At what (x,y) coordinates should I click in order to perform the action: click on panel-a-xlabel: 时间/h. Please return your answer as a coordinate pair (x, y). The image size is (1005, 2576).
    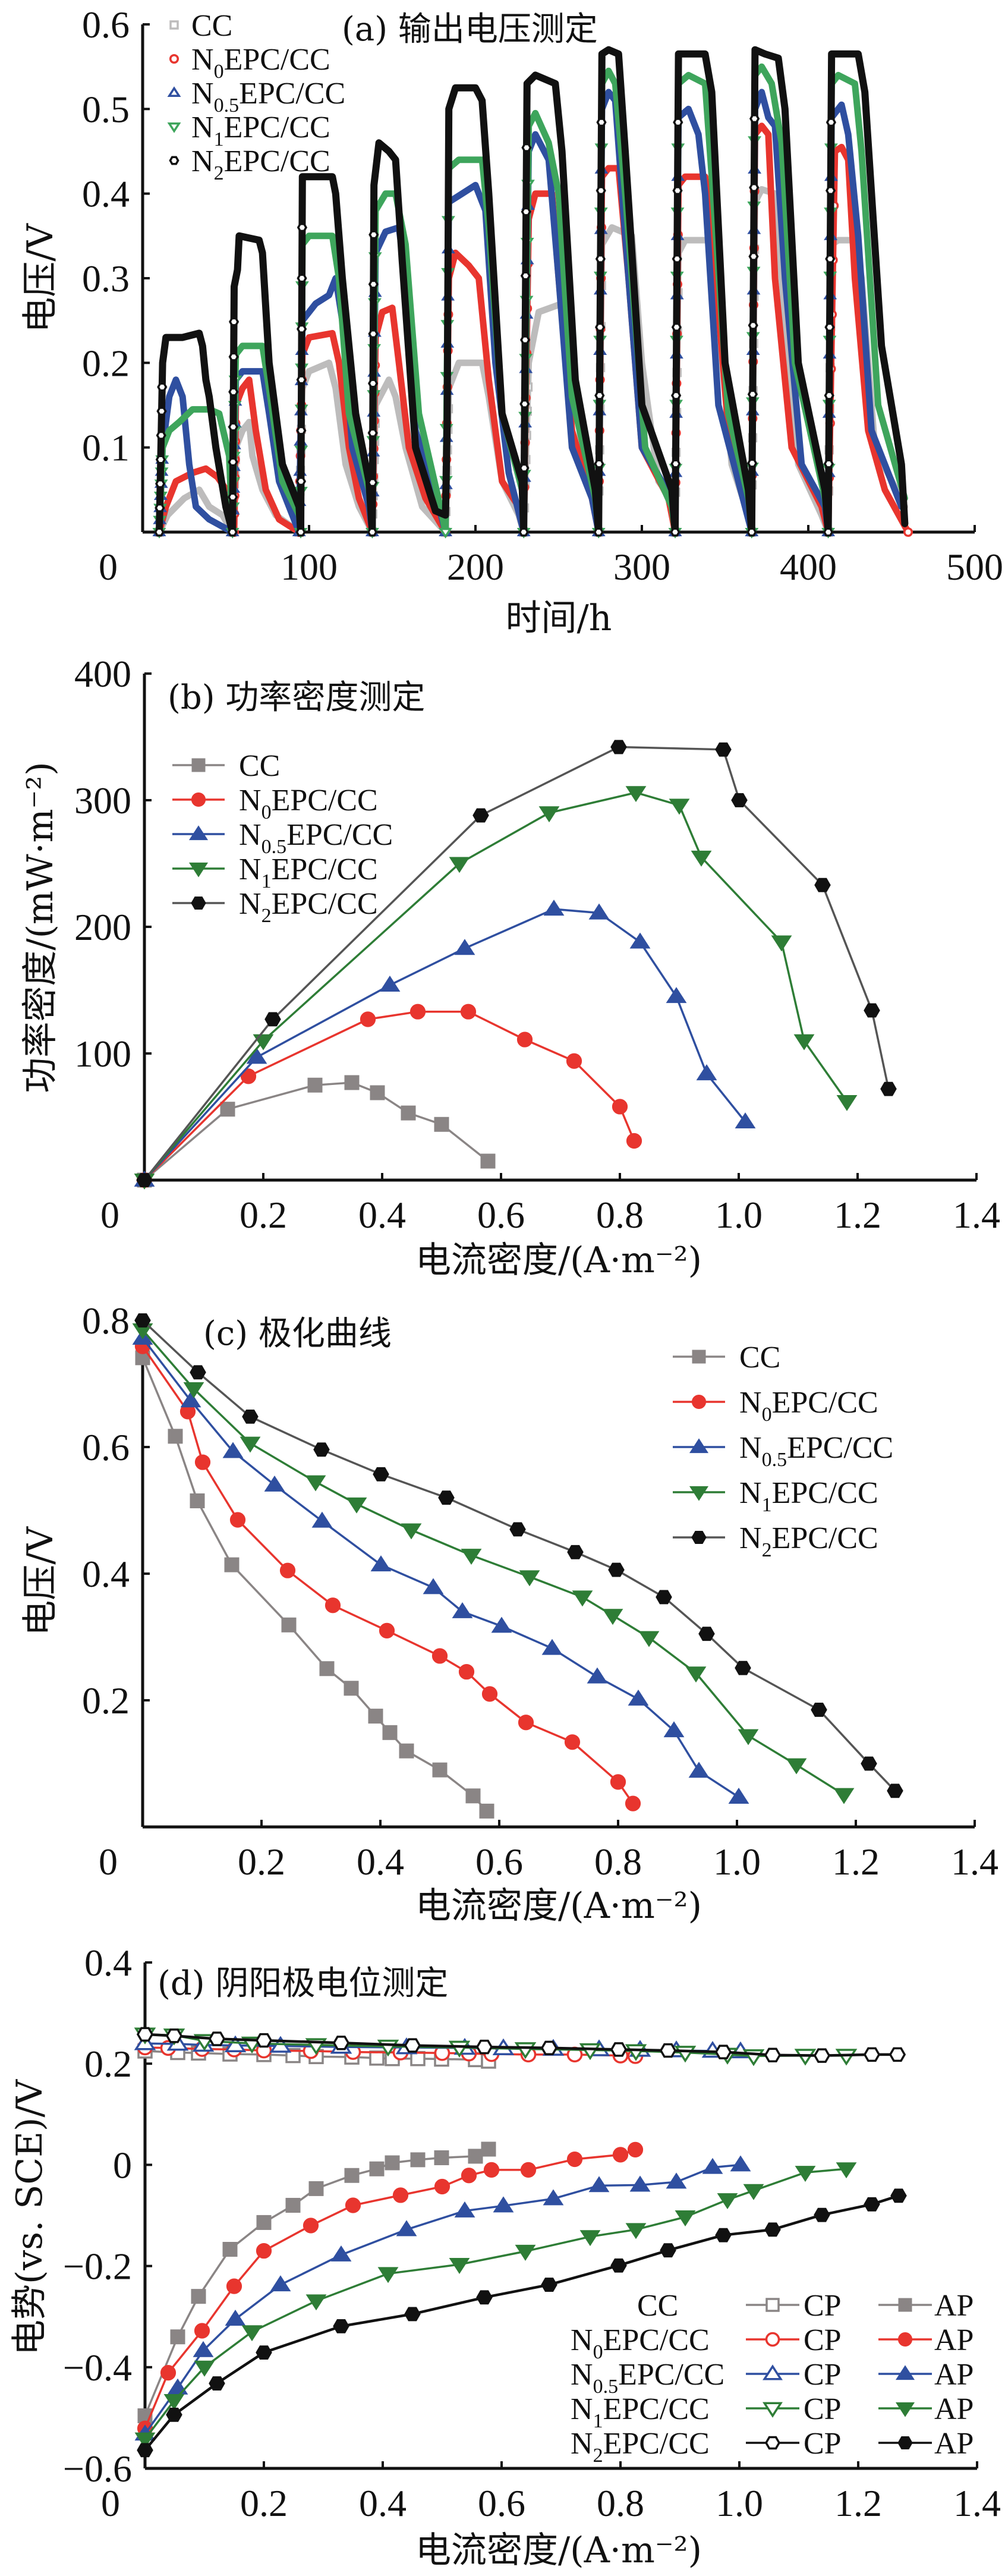
    Looking at the image, I should click on (559, 618).